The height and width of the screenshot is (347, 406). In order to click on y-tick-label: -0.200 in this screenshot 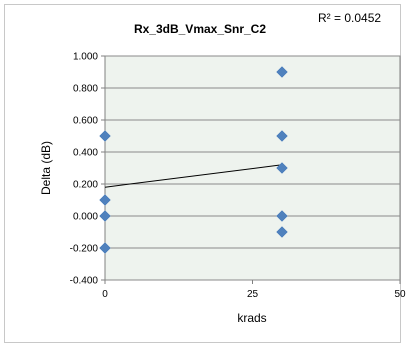, I will do `click(84, 249)`.